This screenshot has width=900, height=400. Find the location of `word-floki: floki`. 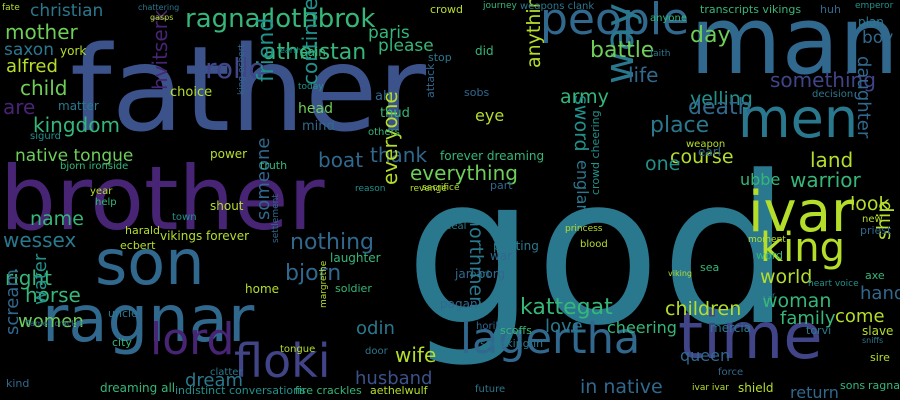

word-floki: floki is located at coordinates (282, 361).